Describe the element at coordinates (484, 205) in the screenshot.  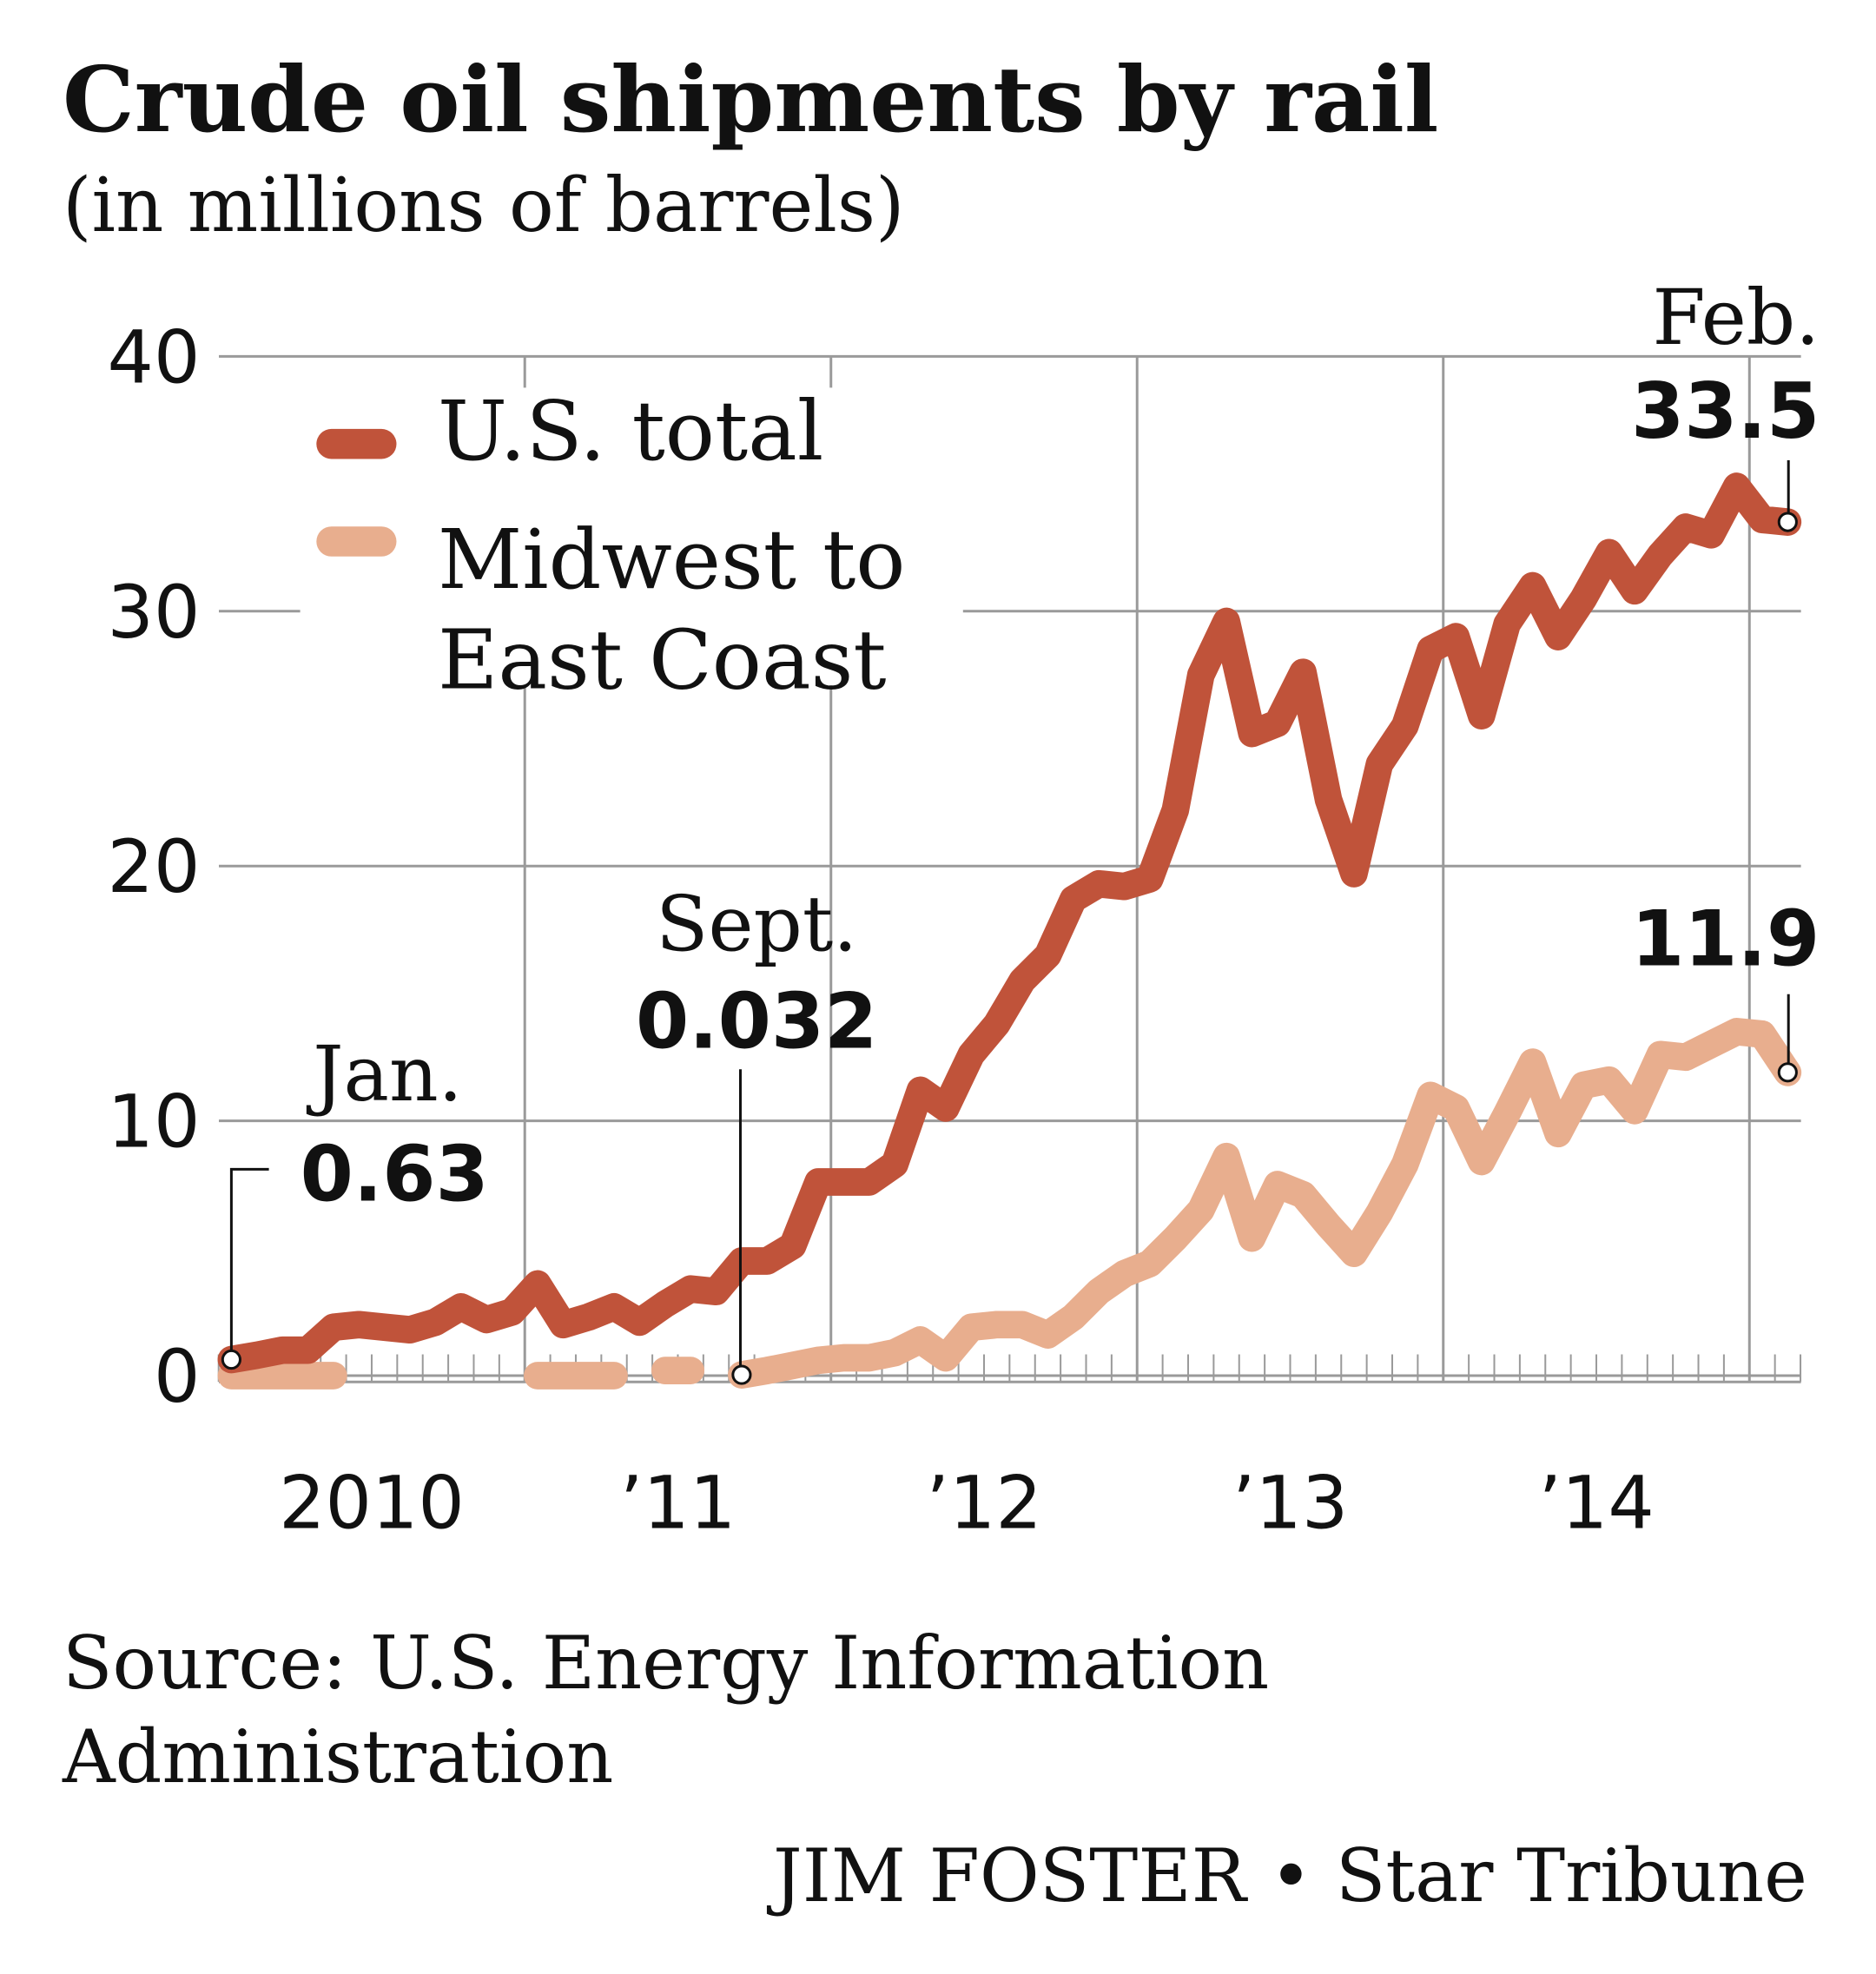
I see `chart-subtitle: (in millions of barrels)` at that location.